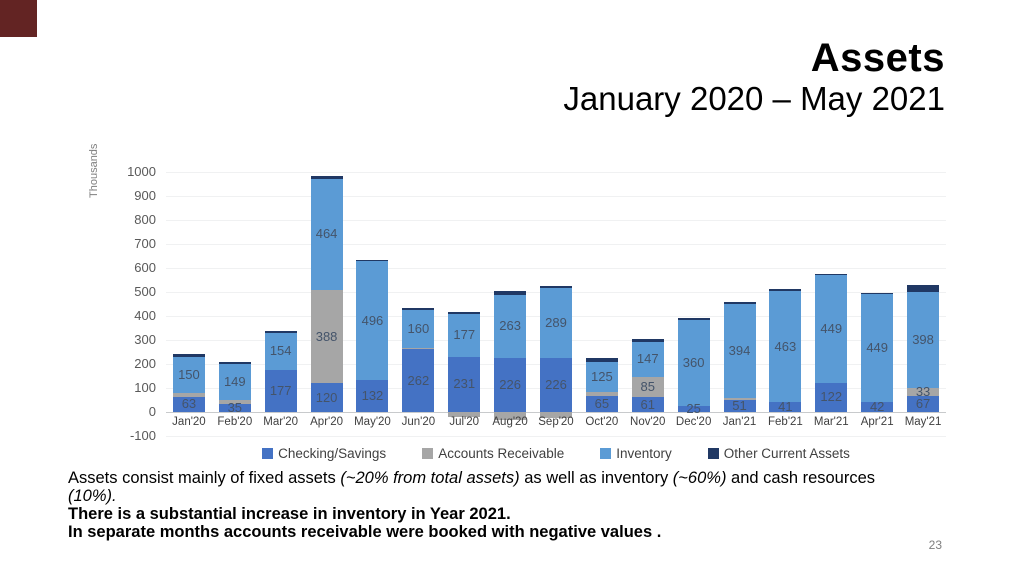 The image size is (1024, 576). I want to click on y-axis-tick: 700, so click(145, 243).